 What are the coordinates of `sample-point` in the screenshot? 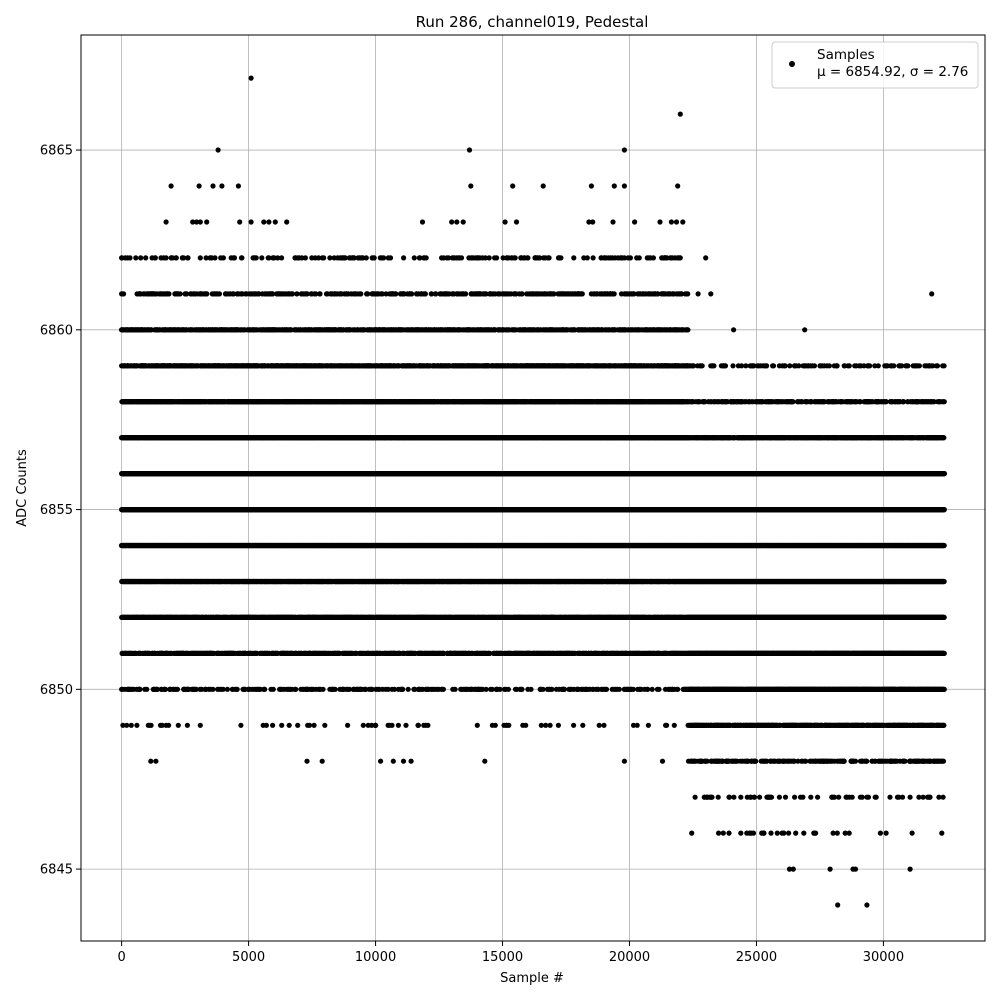 It's located at (944, 474).